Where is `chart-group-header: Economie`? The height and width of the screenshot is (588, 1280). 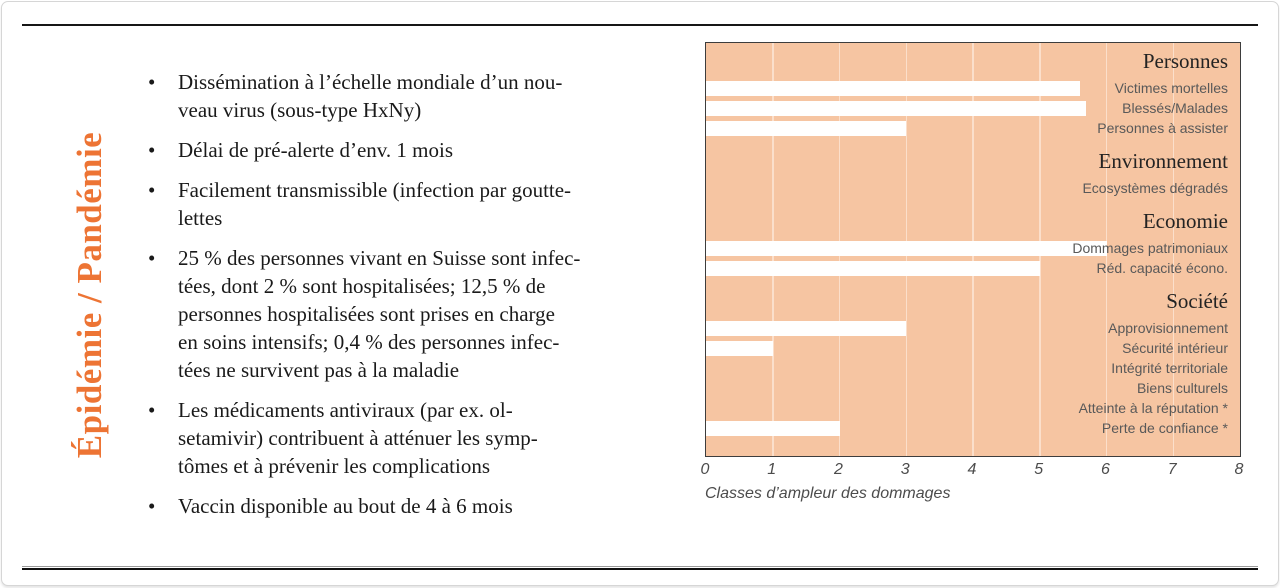 chart-group-header: Economie is located at coordinates (1185, 221).